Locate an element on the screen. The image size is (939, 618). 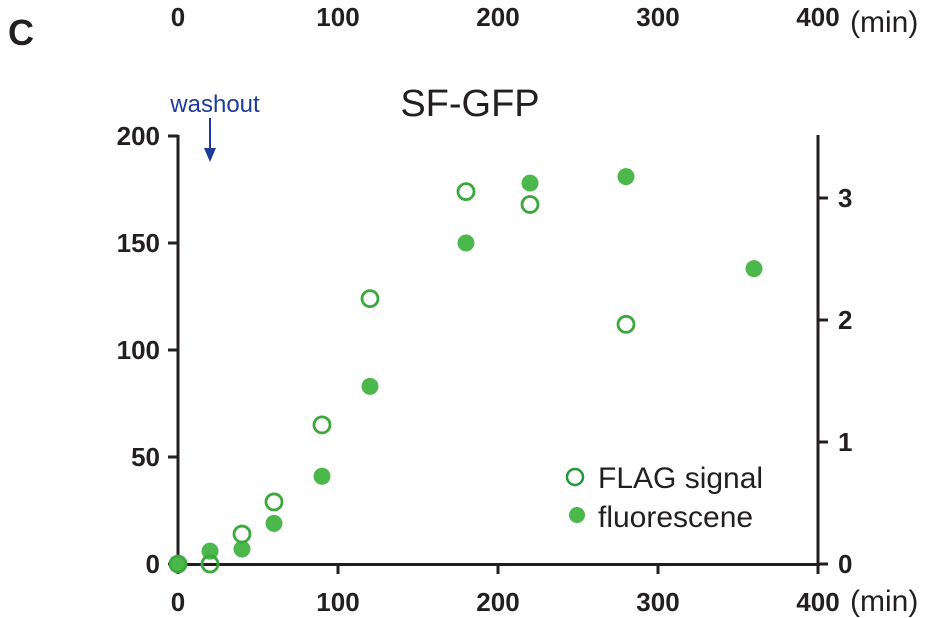
x-axis-ticks: 0 100 200 300 400 is located at coordinates (505, 590).